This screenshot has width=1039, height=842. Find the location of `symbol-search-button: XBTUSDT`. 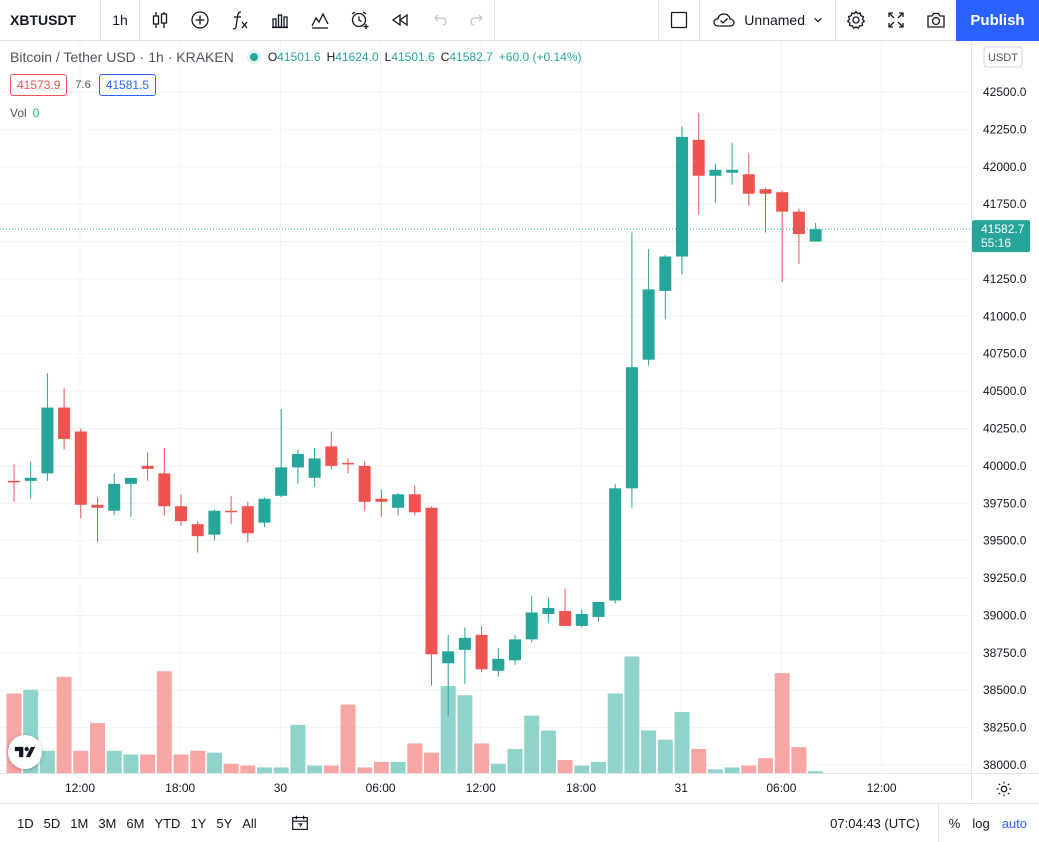

symbol-search-button: XBTUSDT is located at coordinates (43, 20).